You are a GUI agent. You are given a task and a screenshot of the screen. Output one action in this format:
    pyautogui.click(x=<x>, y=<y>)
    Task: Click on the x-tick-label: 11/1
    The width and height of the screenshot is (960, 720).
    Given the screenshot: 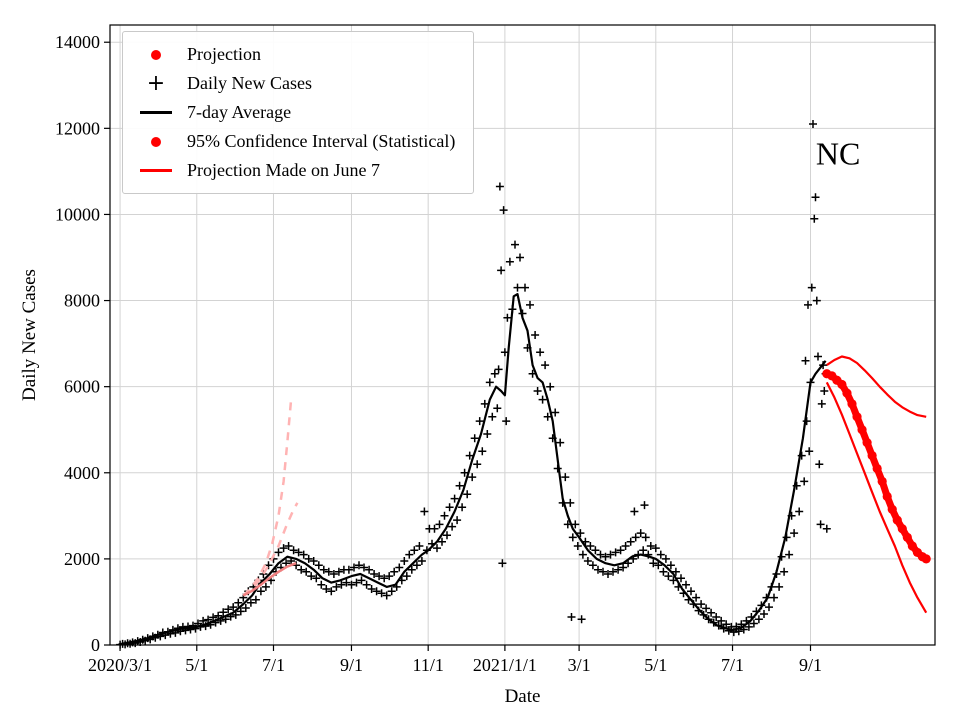 What is the action you would take?
    pyautogui.click(x=428, y=665)
    